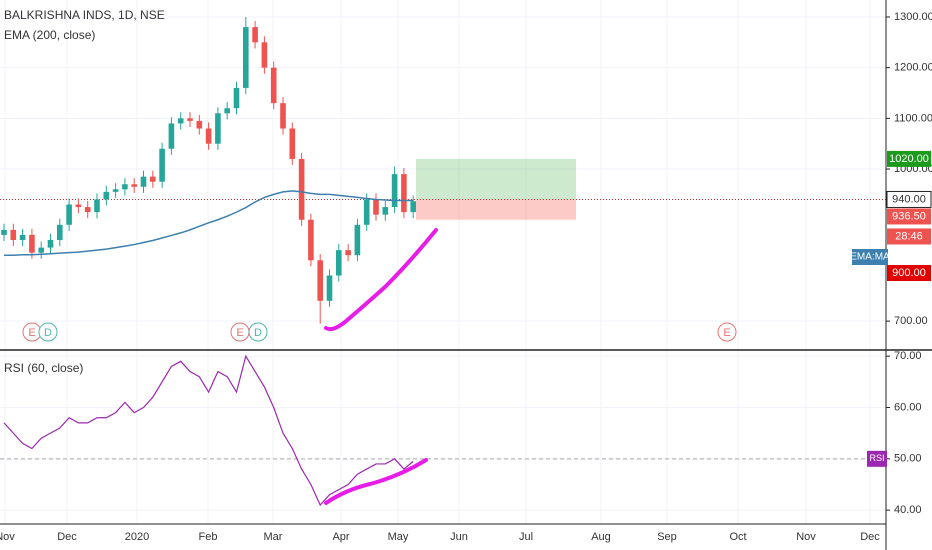 Image resolution: width=932 pixels, height=550 pixels. I want to click on stop-label-bg, so click(909, 273).